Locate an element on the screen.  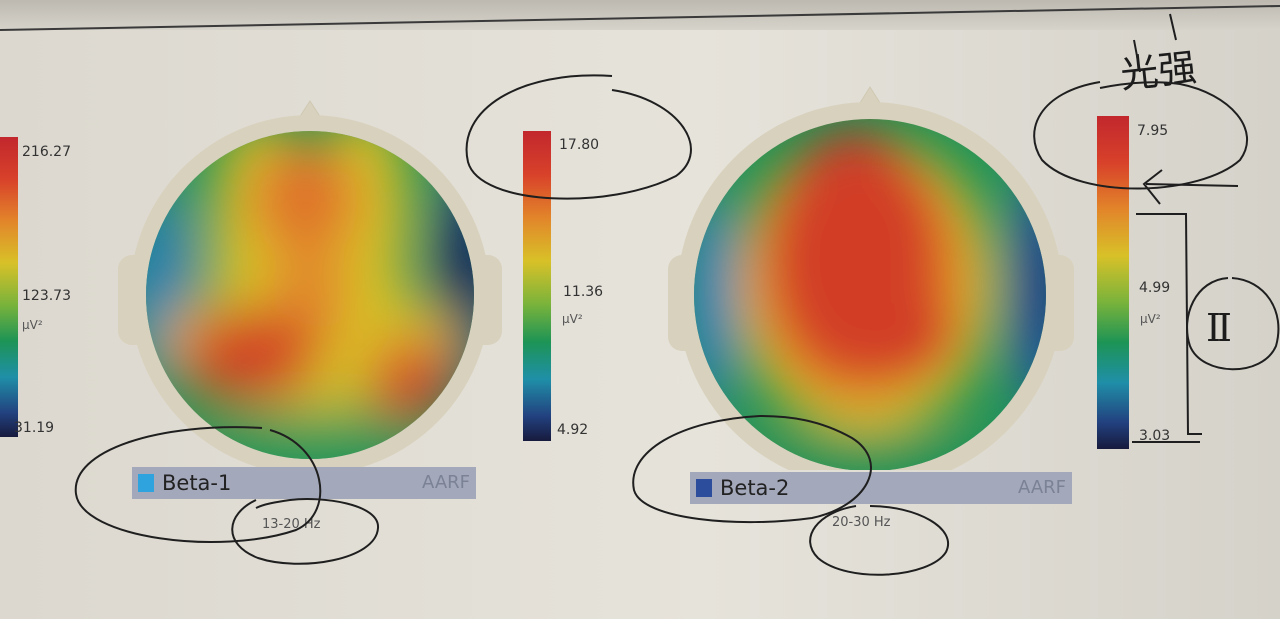
beta-1-swatch is located at coordinates (146, 483).